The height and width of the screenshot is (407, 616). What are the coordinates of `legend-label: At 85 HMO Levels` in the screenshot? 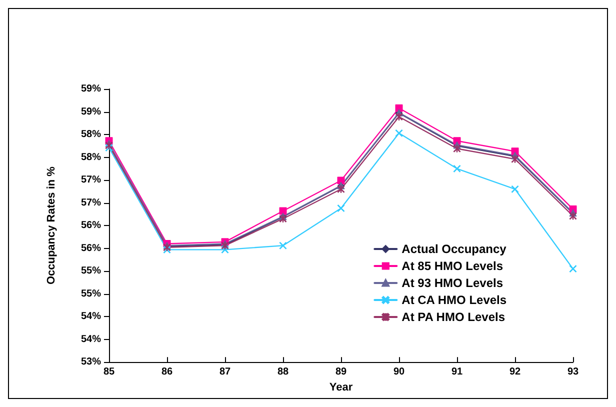 It's located at (453, 266).